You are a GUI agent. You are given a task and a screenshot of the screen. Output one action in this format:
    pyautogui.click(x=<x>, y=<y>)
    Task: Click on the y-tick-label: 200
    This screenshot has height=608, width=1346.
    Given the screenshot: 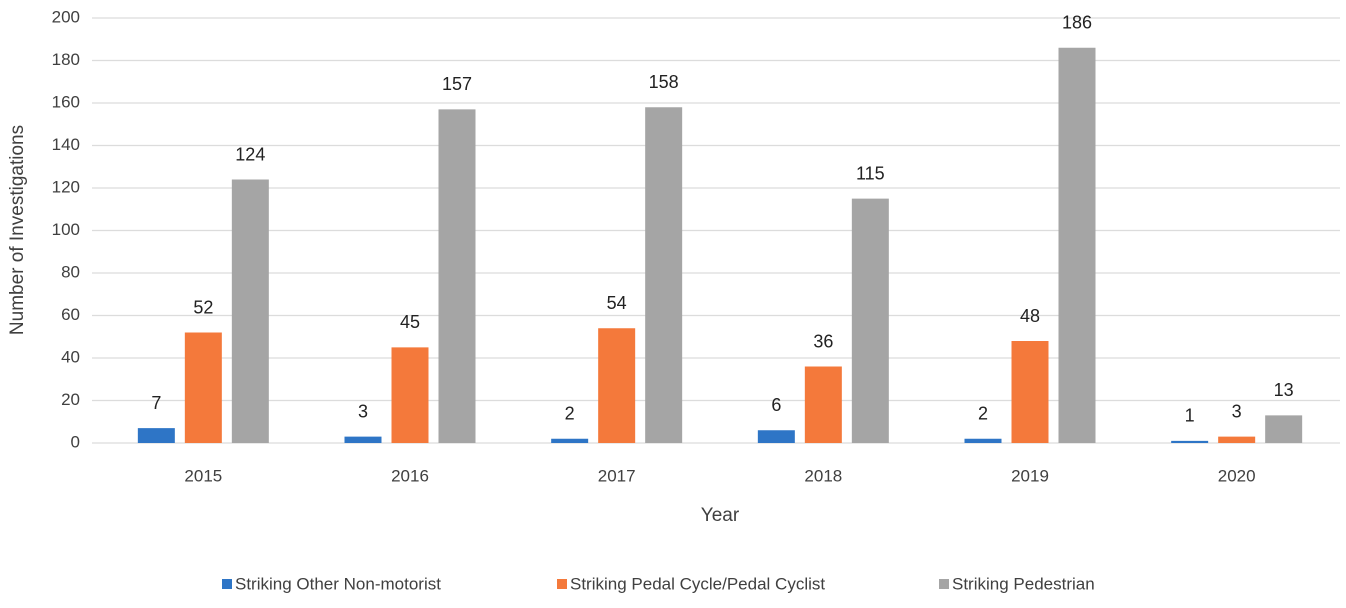 What is the action you would take?
    pyautogui.click(x=66, y=16)
    